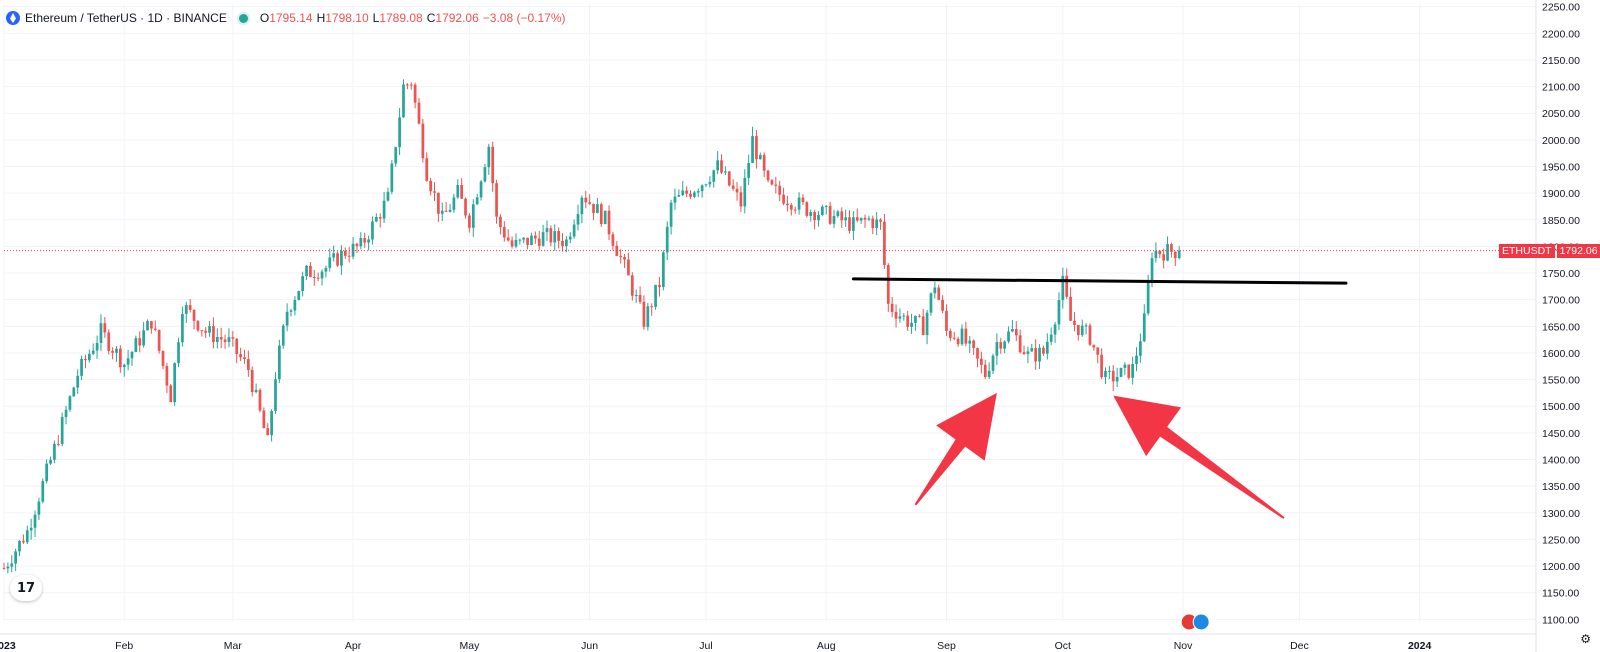  Describe the element at coordinates (1201, 622) in the screenshot. I see `economic-event-icon` at that location.